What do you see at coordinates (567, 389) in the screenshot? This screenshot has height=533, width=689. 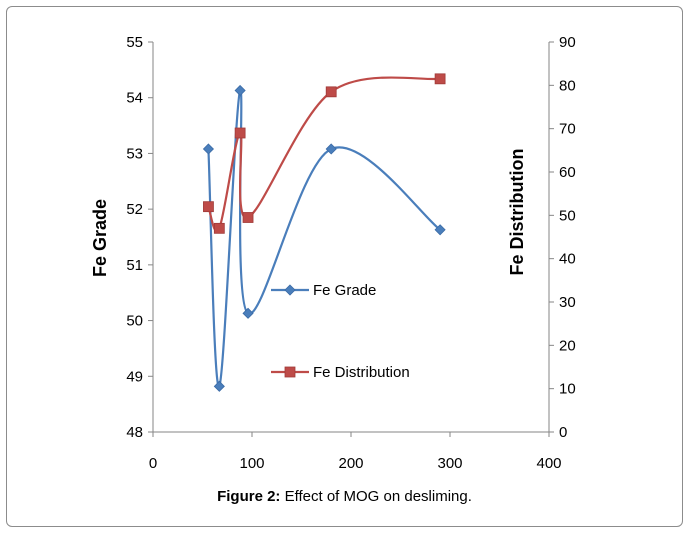 I see `y-right-tick-label: 10` at bounding box center [567, 389].